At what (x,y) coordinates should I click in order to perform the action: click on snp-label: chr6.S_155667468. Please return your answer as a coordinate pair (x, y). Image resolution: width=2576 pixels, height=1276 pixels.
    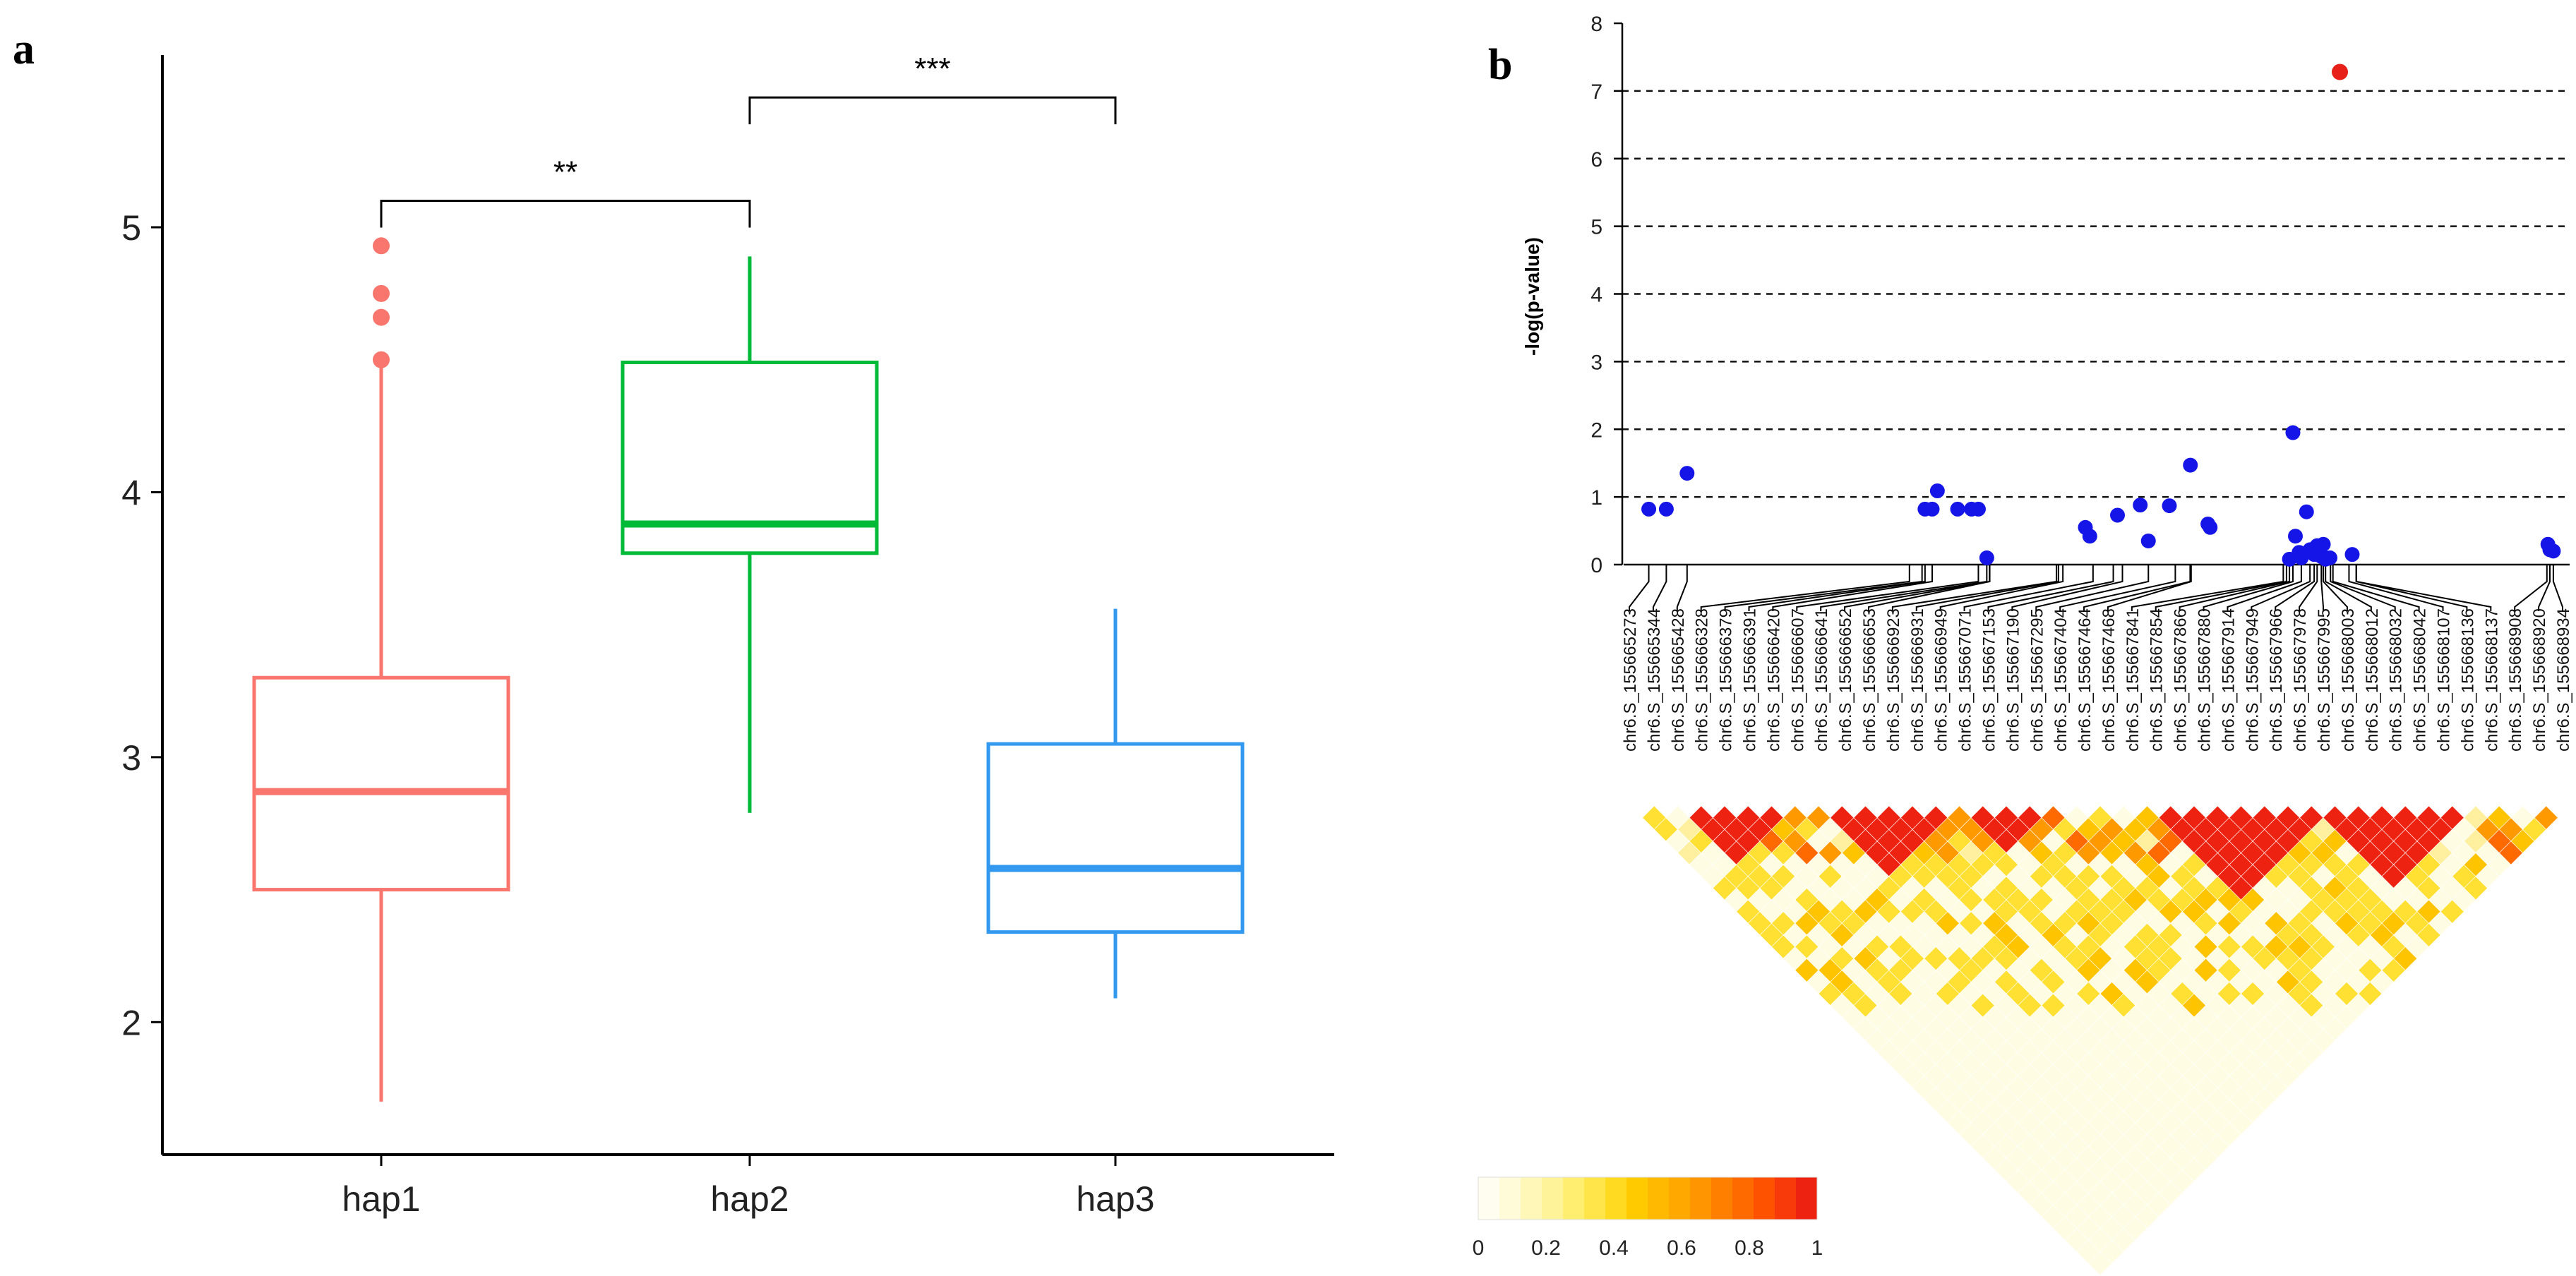
    Looking at the image, I should click on (2109, 680).